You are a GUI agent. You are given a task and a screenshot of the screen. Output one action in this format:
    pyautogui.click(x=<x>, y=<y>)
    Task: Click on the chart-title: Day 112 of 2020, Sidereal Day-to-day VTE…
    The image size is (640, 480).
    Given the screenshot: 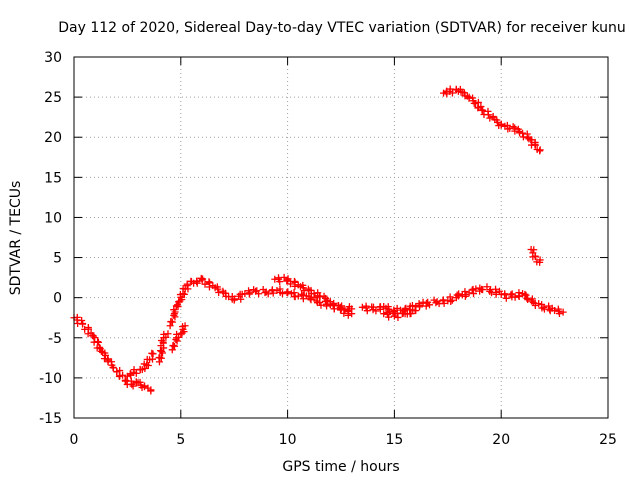 What is the action you would take?
    pyautogui.click(x=342, y=28)
    